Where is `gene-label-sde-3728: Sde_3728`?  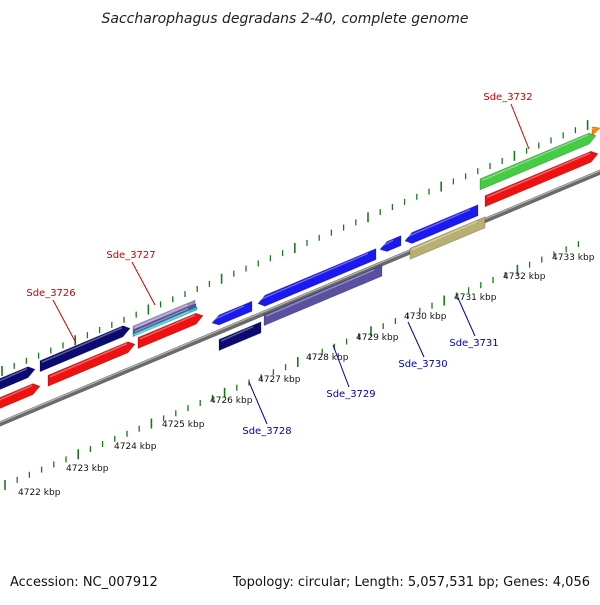 gene-label-sde-3728: Sde_3728 is located at coordinates (266, 431).